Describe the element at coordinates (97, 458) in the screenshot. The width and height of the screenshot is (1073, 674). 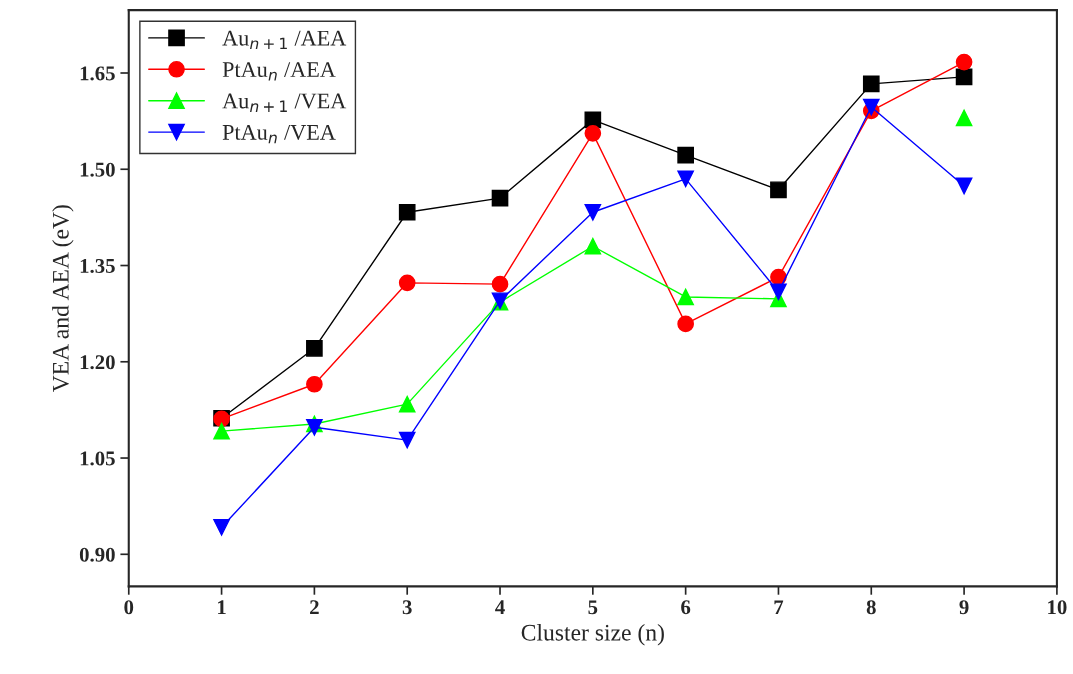
I see `y-tick-label: 1.05` at that location.